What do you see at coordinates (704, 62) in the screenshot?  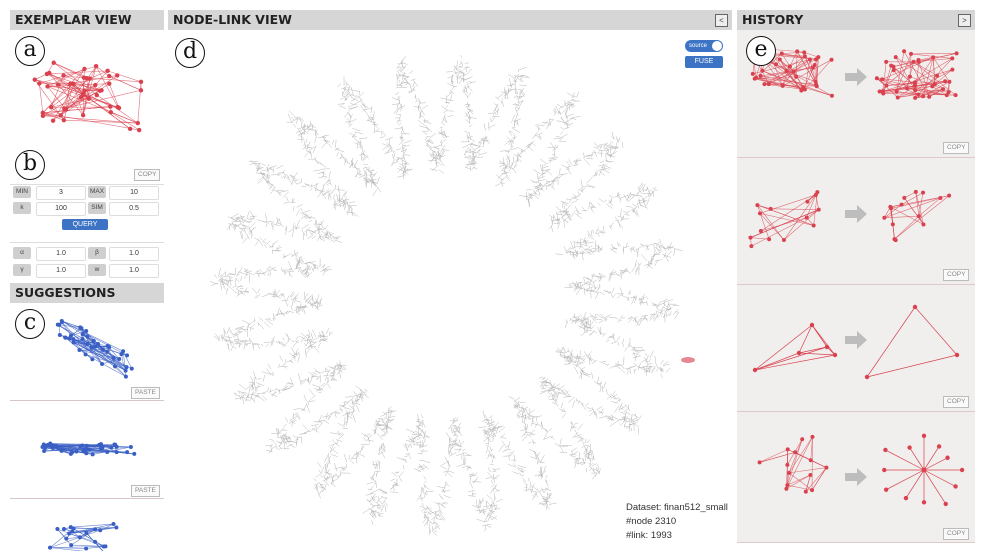 I see `fuse-button: FUSE` at bounding box center [704, 62].